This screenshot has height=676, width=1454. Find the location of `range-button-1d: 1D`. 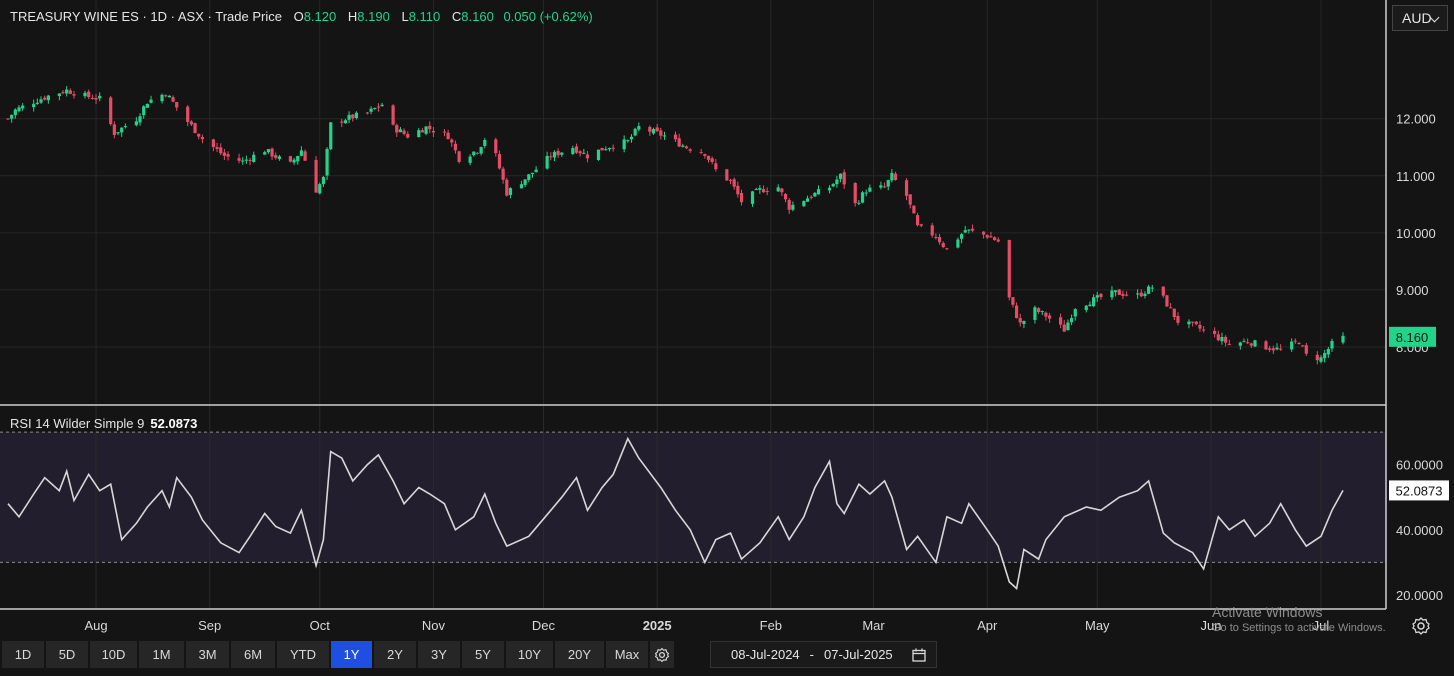

range-button-1d: 1D is located at coordinates (23, 654).